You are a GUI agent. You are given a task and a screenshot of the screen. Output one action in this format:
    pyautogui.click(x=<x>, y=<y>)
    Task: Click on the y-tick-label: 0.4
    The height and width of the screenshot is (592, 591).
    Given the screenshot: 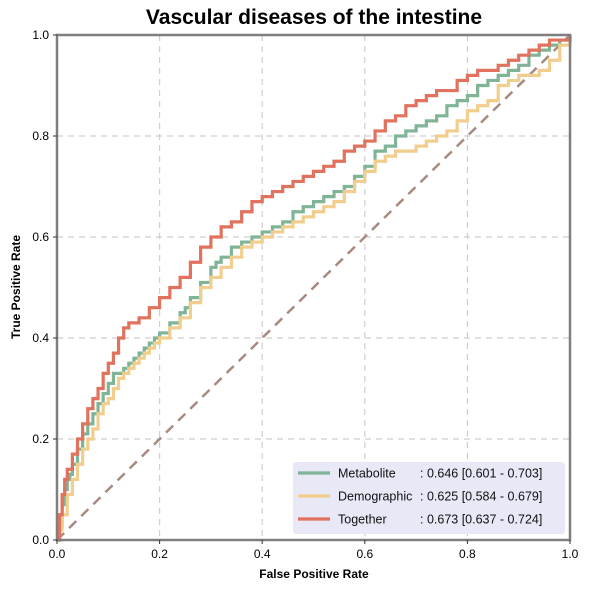 What is the action you would take?
    pyautogui.click(x=40, y=338)
    